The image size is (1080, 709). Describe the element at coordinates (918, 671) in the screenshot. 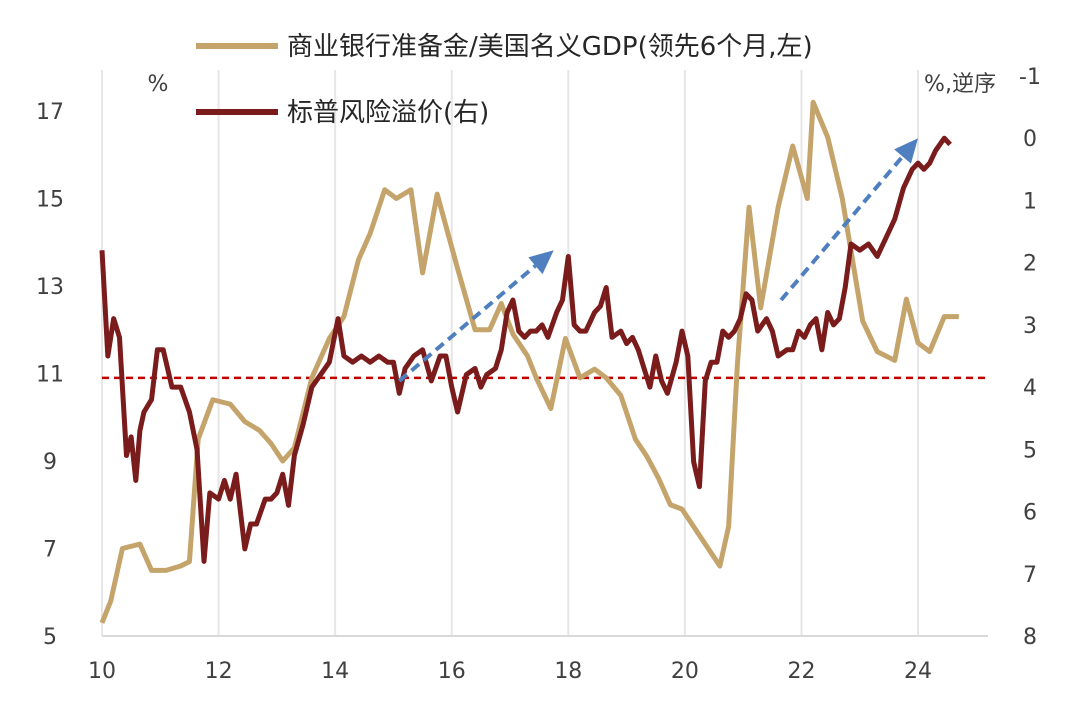

I see `x-tick-label: 24` at that location.